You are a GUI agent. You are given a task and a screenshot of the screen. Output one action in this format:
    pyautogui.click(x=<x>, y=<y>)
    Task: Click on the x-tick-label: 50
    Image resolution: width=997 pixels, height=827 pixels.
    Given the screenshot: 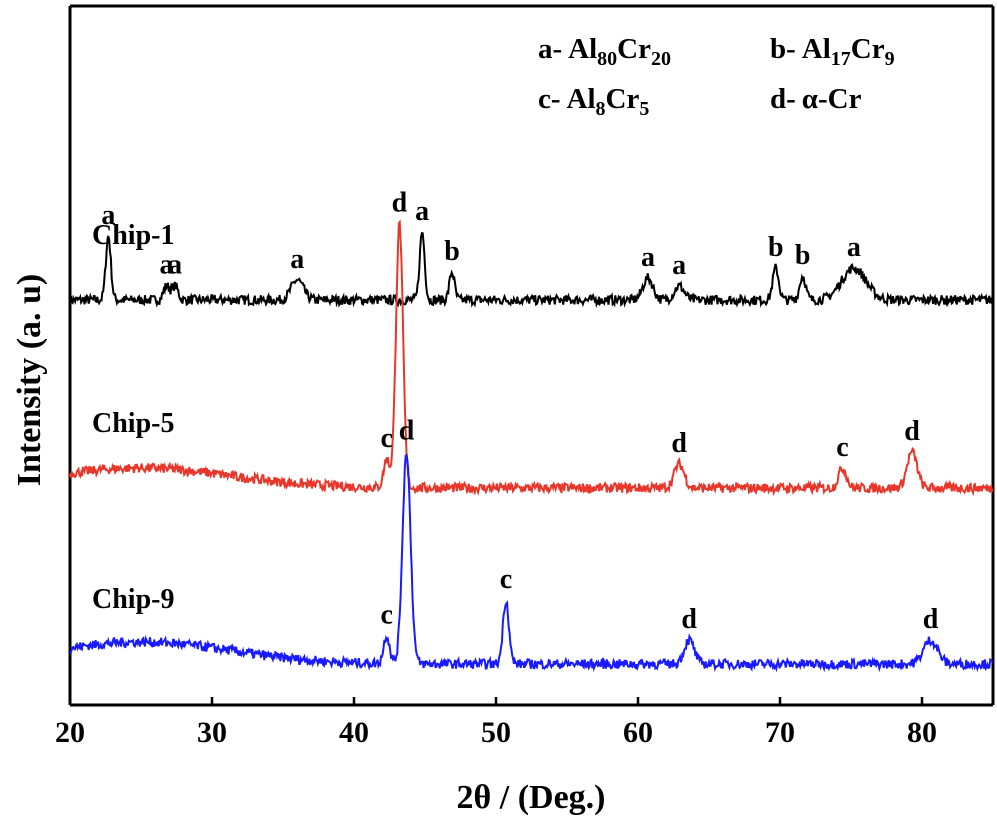 What is the action you would take?
    pyautogui.click(x=496, y=732)
    